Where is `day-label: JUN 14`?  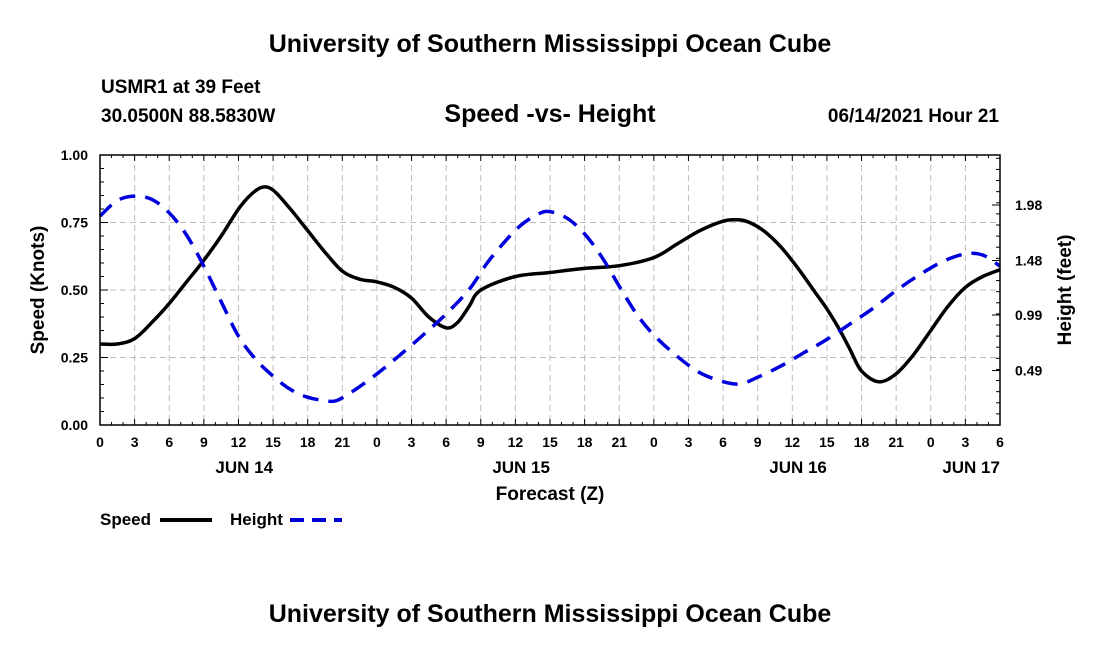 day-label: JUN 14 is located at coordinates (244, 467).